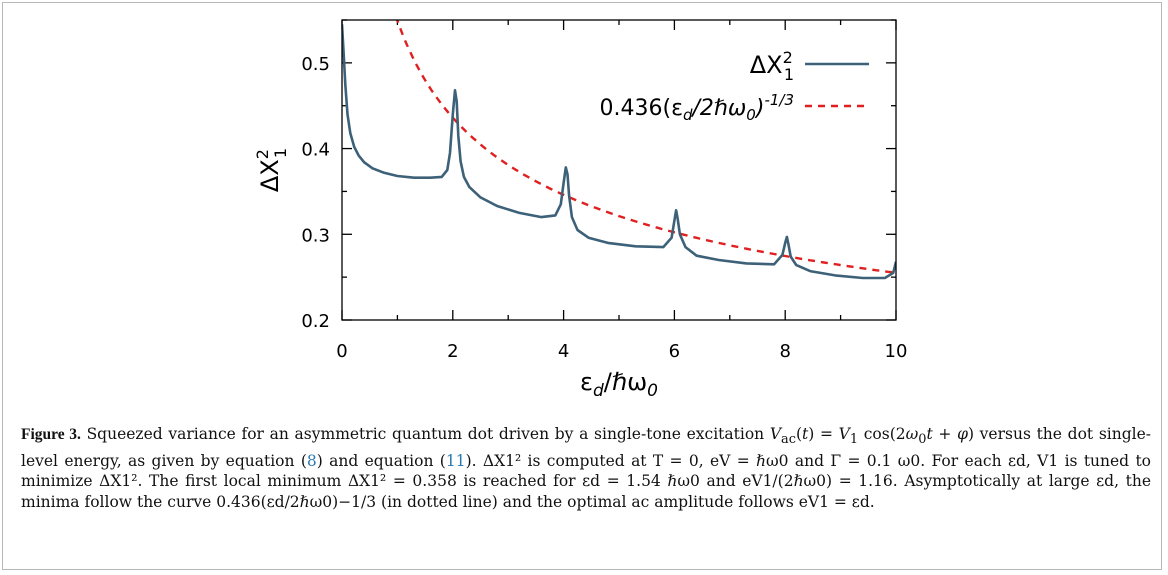 The image size is (1168, 575). What do you see at coordinates (381, 460) in the screenshot?
I see `caption-line-2b: ) and equation (` at bounding box center [381, 460].